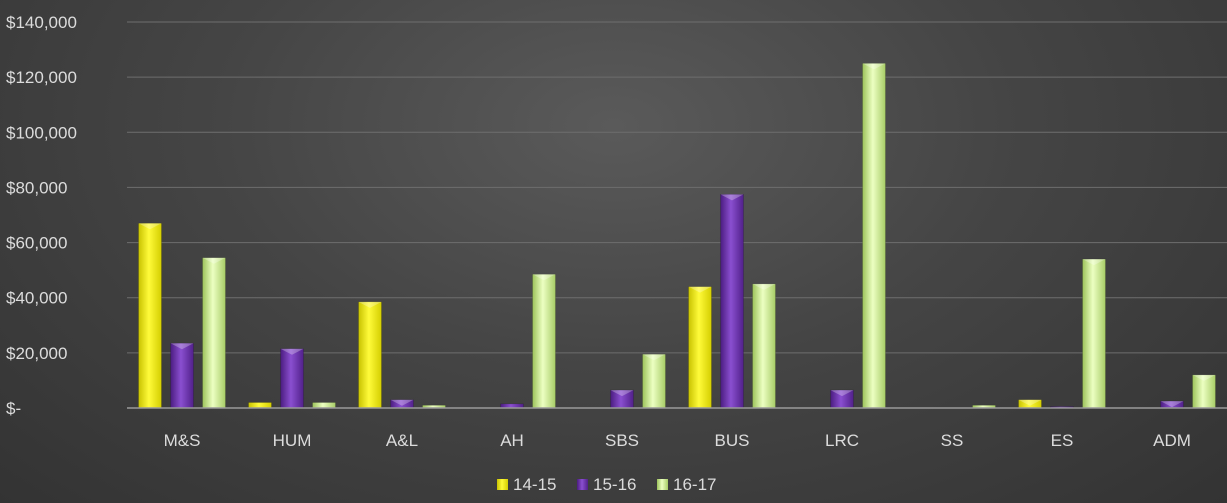 This screenshot has width=1227, height=503. What do you see at coordinates (260, 405) in the screenshot?
I see `bar-14-15-HUM` at bounding box center [260, 405].